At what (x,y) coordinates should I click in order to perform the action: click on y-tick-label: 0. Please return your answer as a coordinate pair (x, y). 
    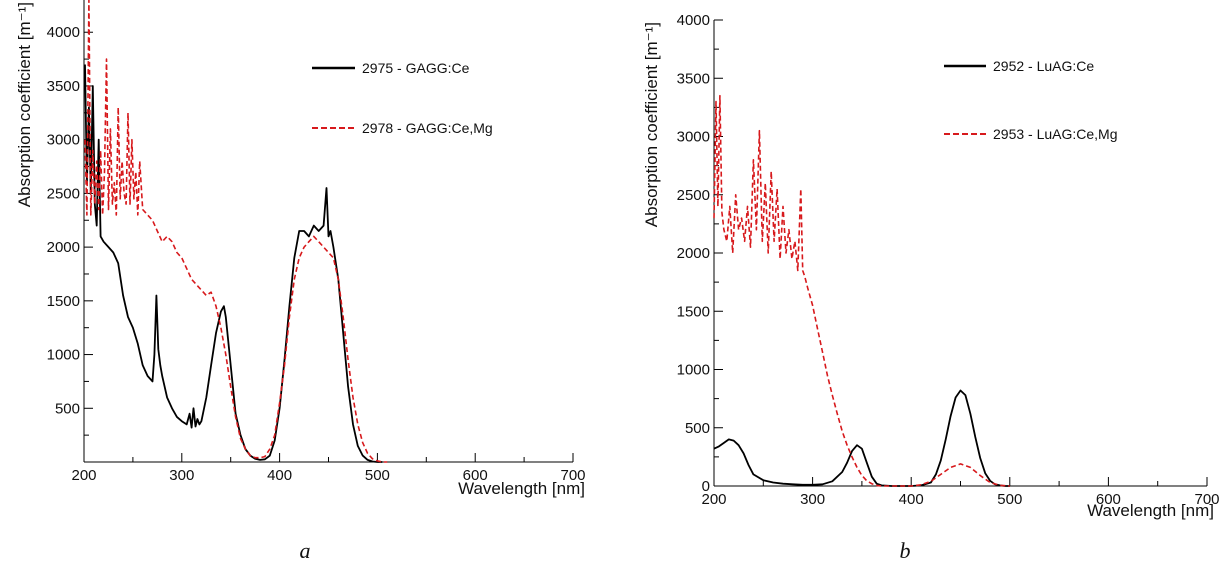
    Looking at the image, I should click on (706, 486).